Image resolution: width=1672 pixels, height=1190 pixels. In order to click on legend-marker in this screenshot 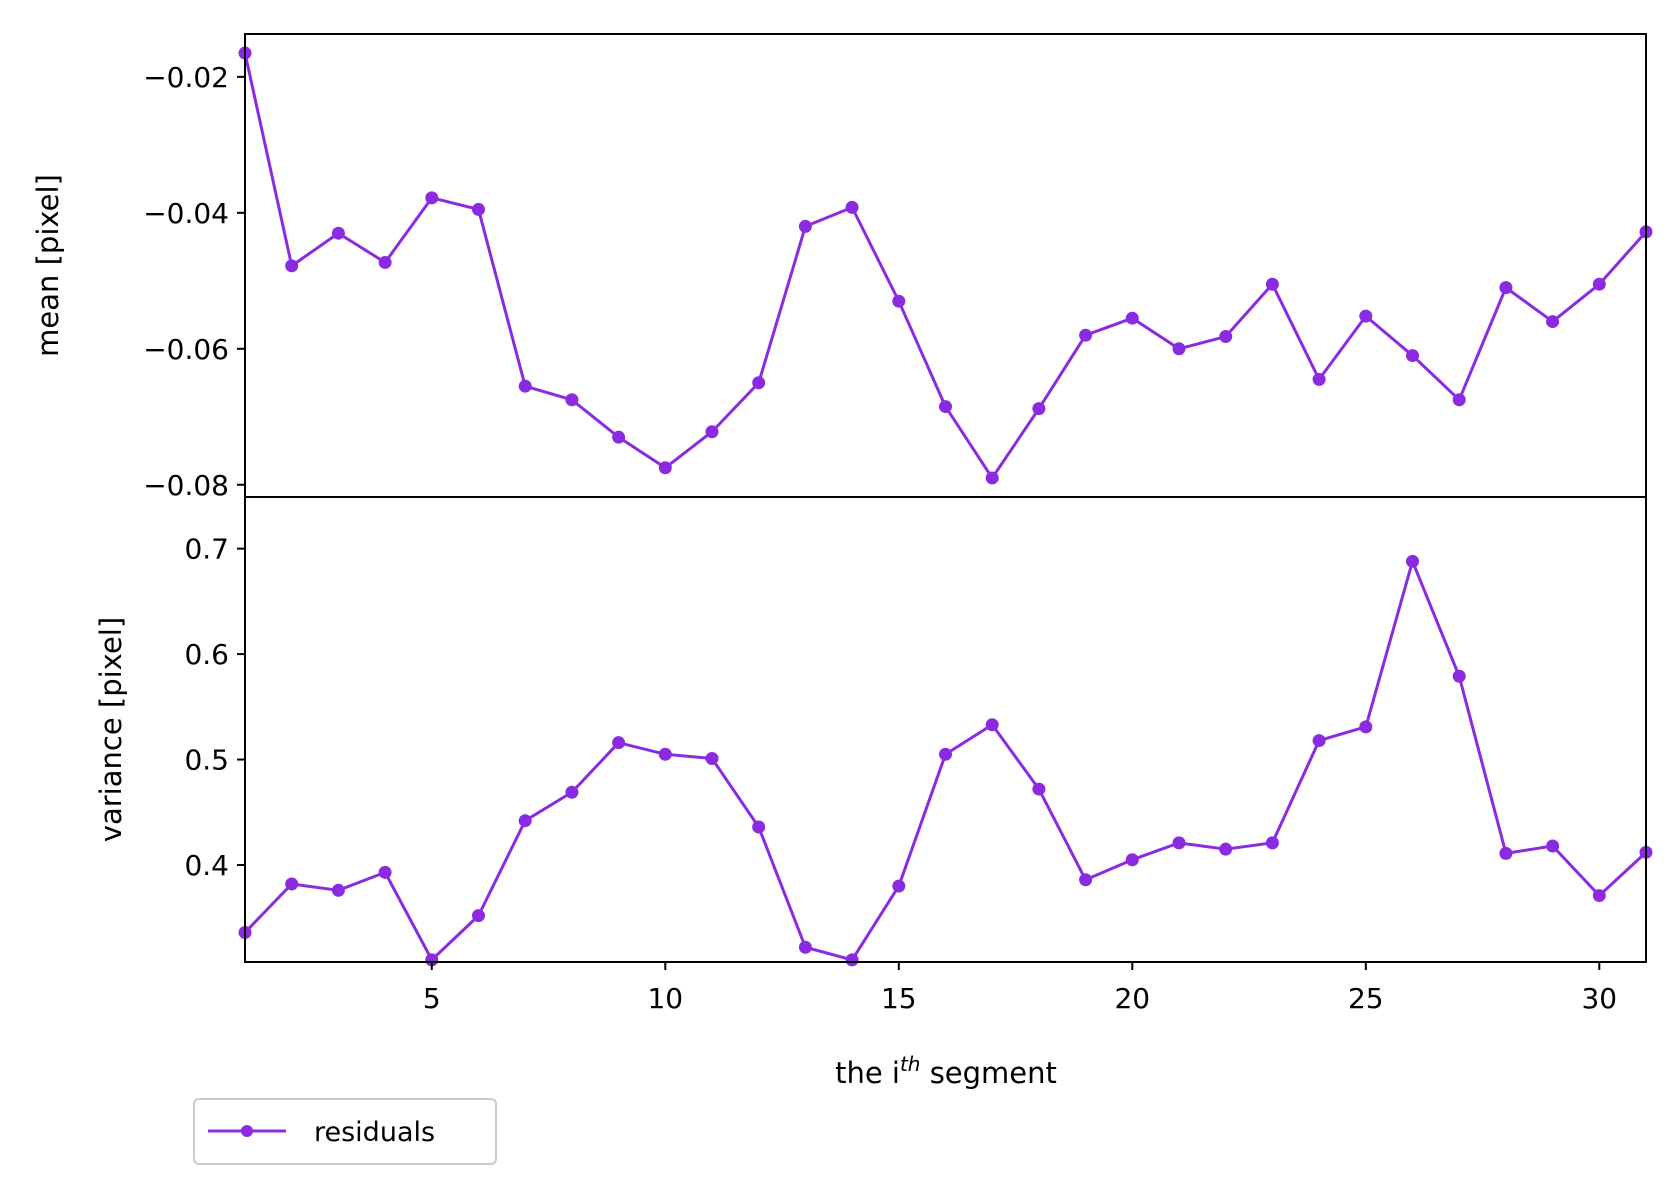, I will do `click(247, 1131)`.